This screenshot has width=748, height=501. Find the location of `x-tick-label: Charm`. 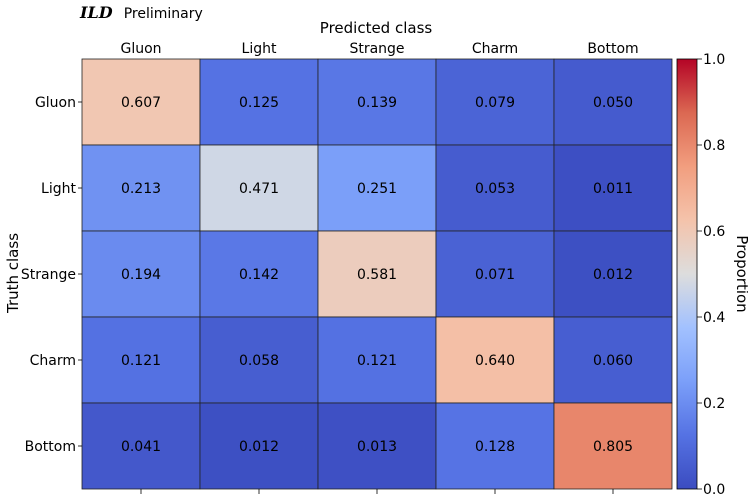

x-tick-label: Charm is located at coordinates (495, 49).